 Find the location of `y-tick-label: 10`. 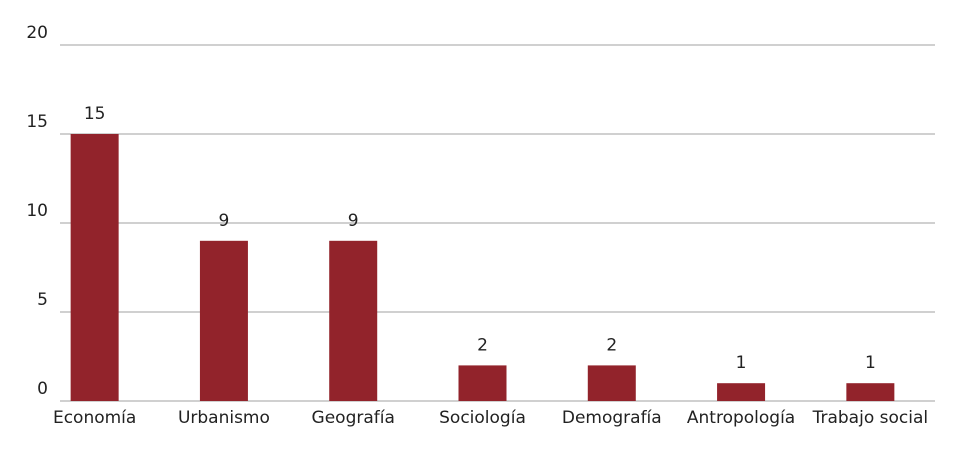

y-tick-label: 10 is located at coordinates (37, 211).